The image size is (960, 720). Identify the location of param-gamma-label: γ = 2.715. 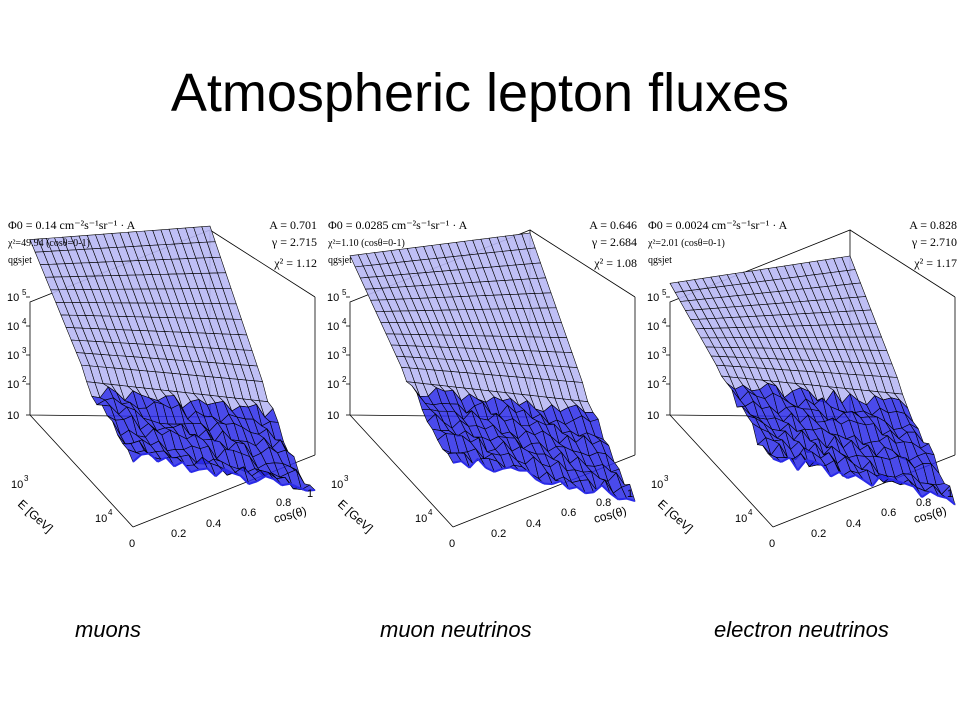
(294, 242).